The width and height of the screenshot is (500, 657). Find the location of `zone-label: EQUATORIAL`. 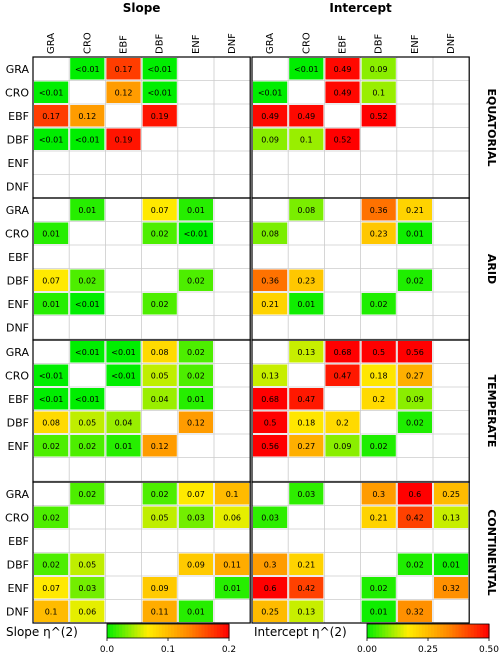

zone-label: EQUATORIAL is located at coordinates (491, 127).